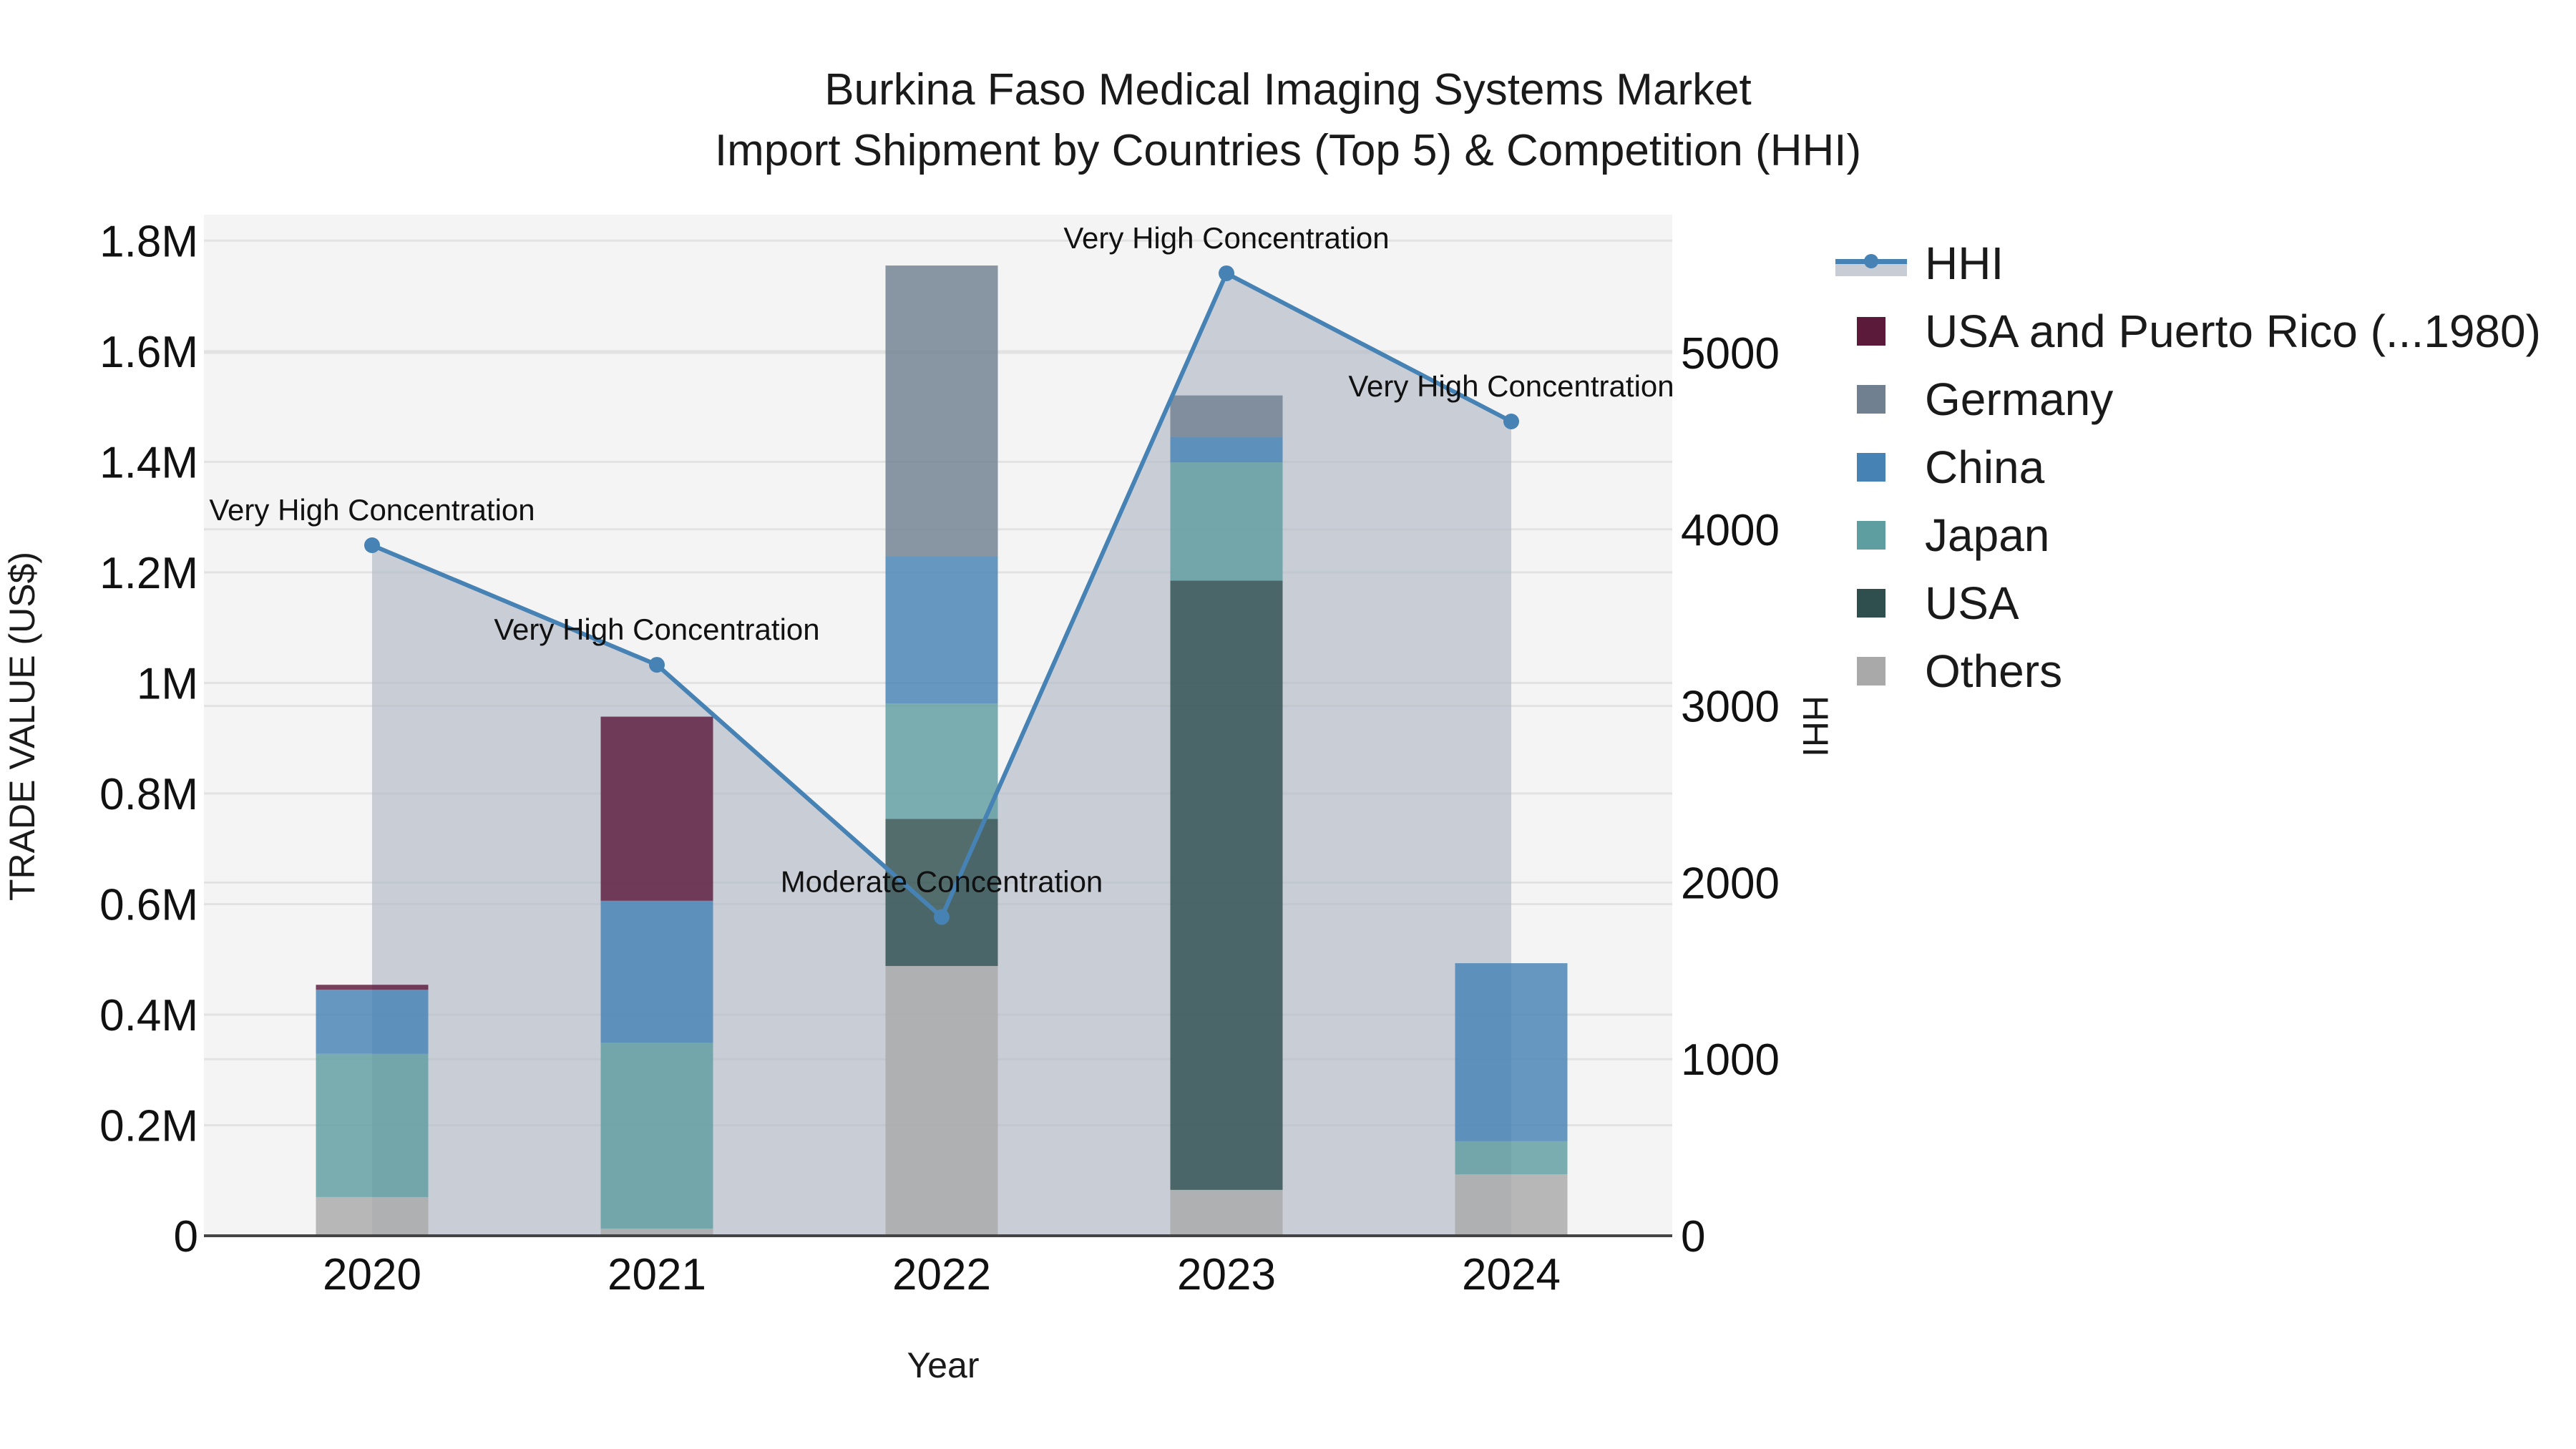  What do you see at coordinates (1815, 726) in the screenshot?
I see `y-axis-right-title: HHI` at bounding box center [1815, 726].